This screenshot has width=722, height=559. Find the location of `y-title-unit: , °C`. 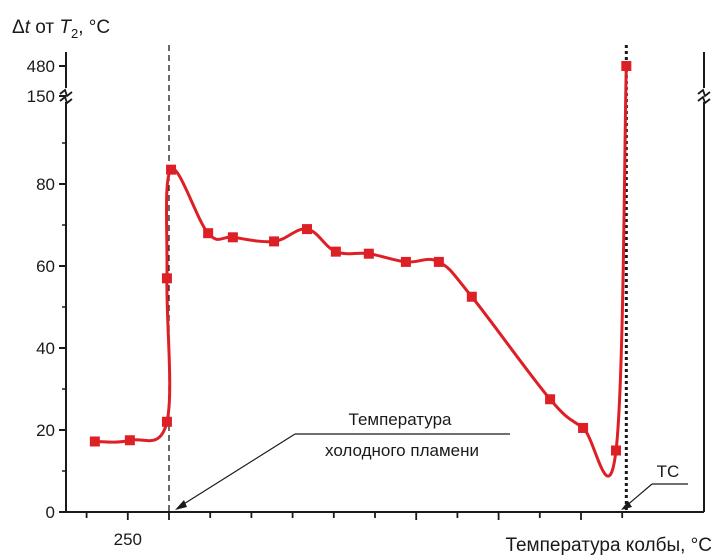

y-title-unit: , °C is located at coordinates (94, 27).